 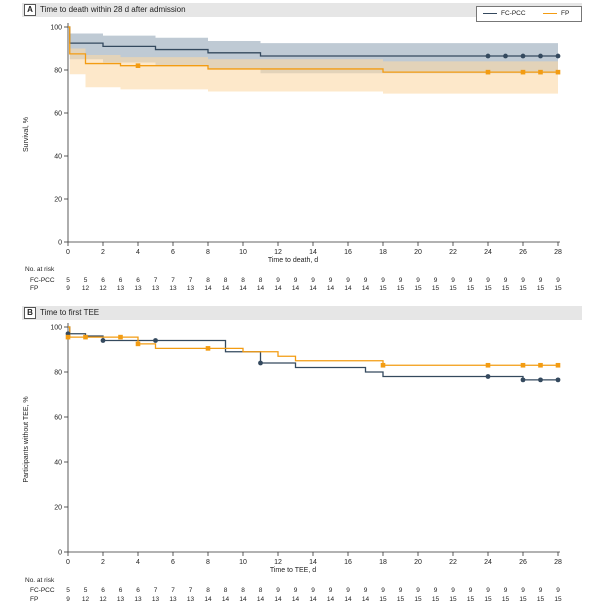 What do you see at coordinates (550, 13) in the screenshot?
I see `legend-fp-line` at bounding box center [550, 13].